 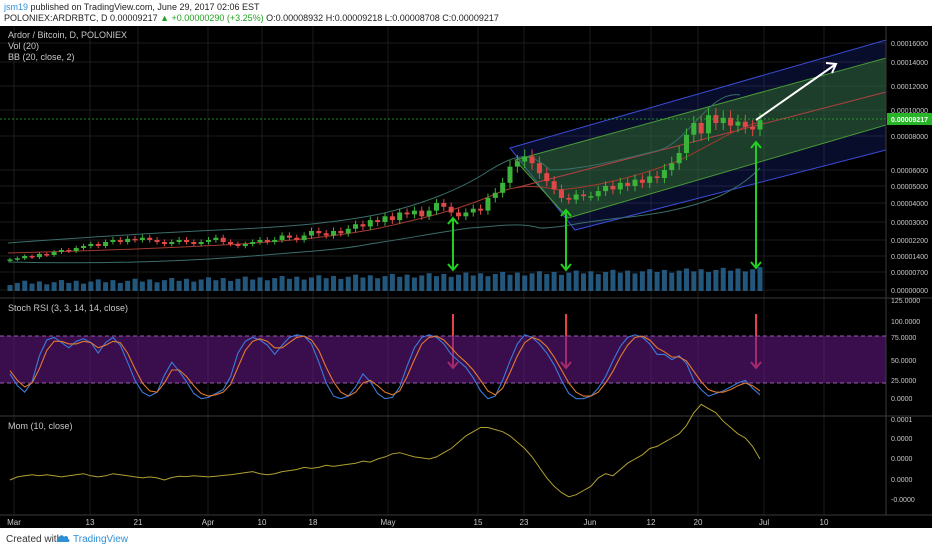 What do you see at coordinates (90, 522) in the screenshot?
I see `time-tick-label: 13` at bounding box center [90, 522].